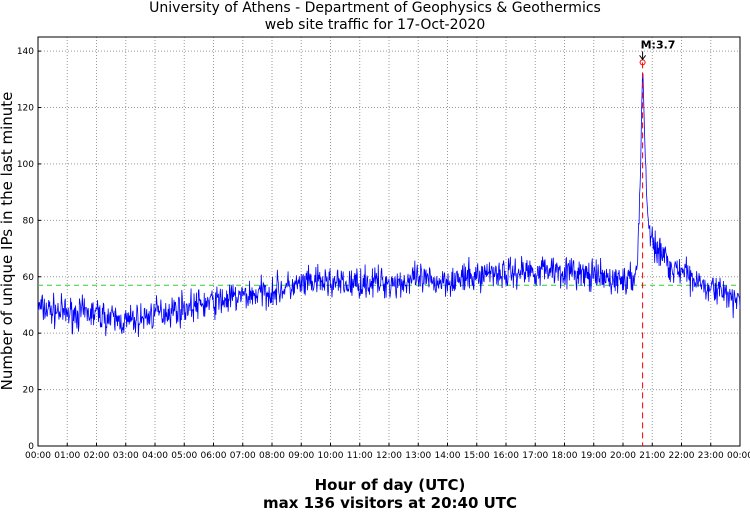  Describe the element at coordinates (535, 456) in the screenshot. I see `x-tick-label: 17:00` at that location.